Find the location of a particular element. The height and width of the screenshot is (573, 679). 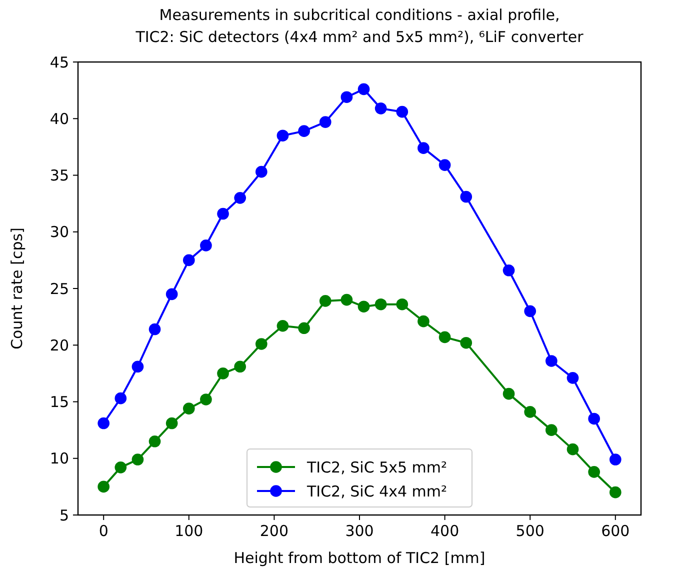

legend-label: TIC2, SiC 5x5 mm² is located at coordinates (377, 467).